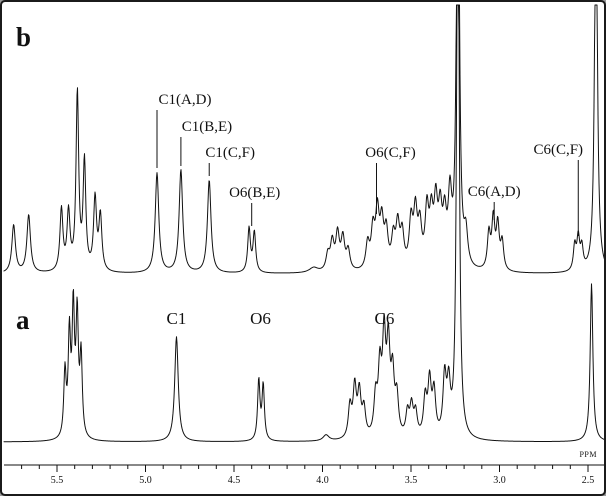 This screenshot has width=606, height=496. I want to click on x-axis-tick-label: 4.0, so click(322, 480).